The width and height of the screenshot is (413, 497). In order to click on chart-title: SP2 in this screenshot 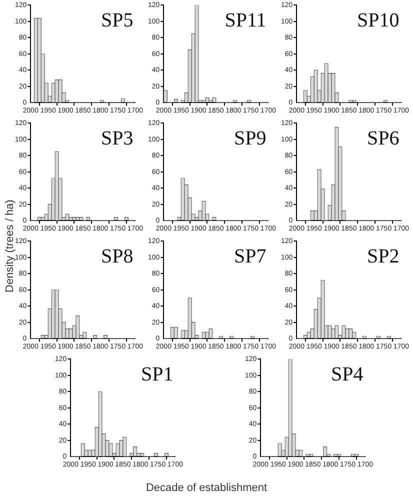, I will do `click(383, 256)`.